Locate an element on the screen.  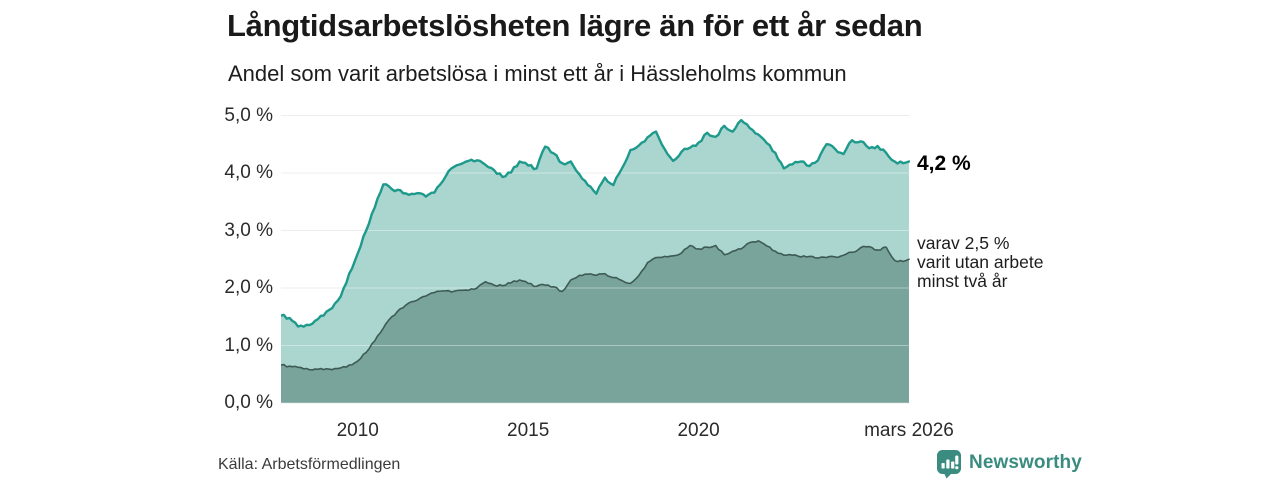
x-tick-label: 2010 is located at coordinates (357, 430).